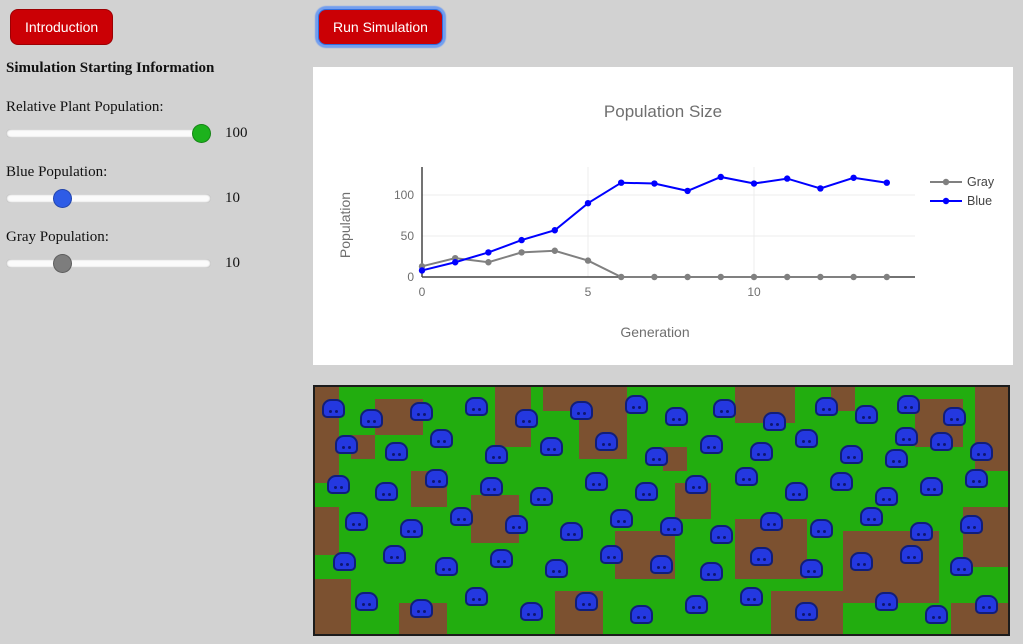 The height and width of the screenshot is (644, 1023). I want to click on plant-population-slider, so click(108, 133).